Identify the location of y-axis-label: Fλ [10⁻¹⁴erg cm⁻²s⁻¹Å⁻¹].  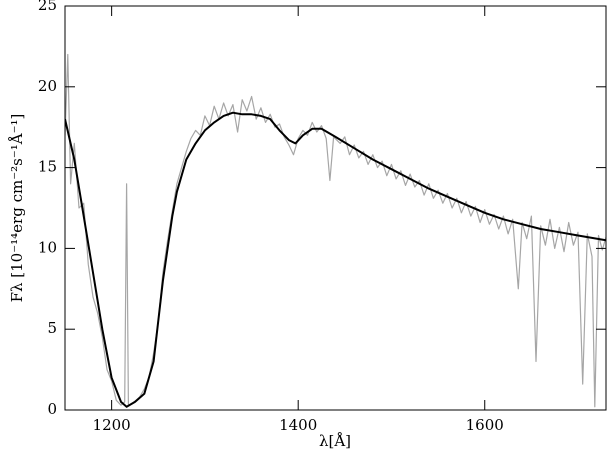
(17, 208).